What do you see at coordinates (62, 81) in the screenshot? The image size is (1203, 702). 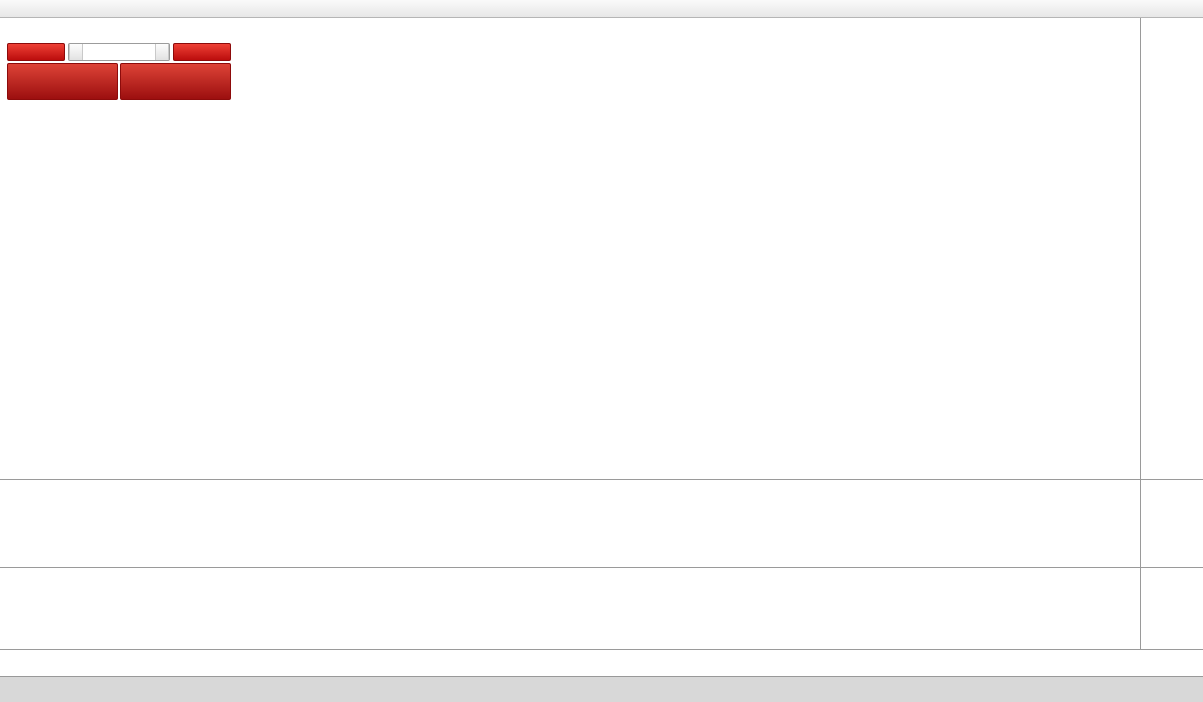 I see `sell-price-display` at bounding box center [62, 81].